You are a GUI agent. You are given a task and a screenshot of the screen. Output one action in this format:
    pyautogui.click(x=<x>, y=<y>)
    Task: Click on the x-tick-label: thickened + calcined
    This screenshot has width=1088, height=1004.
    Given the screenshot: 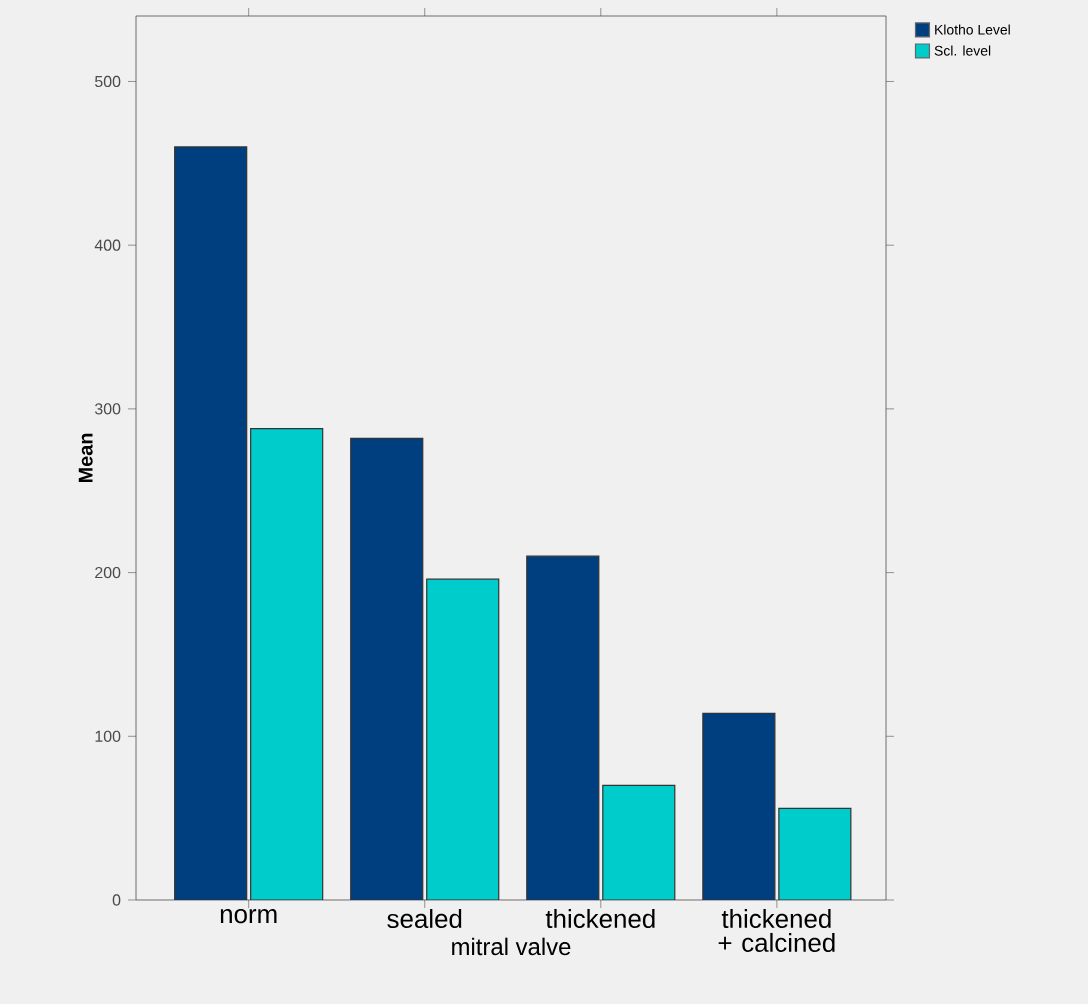 What is the action you would take?
    pyautogui.click(x=776, y=930)
    